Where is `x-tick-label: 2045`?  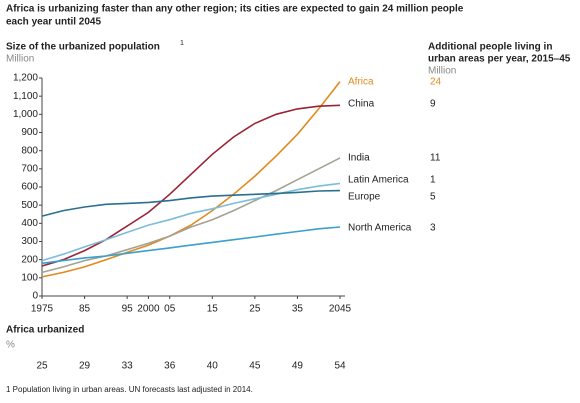
x-tick-label: 2045 is located at coordinates (340, 309).